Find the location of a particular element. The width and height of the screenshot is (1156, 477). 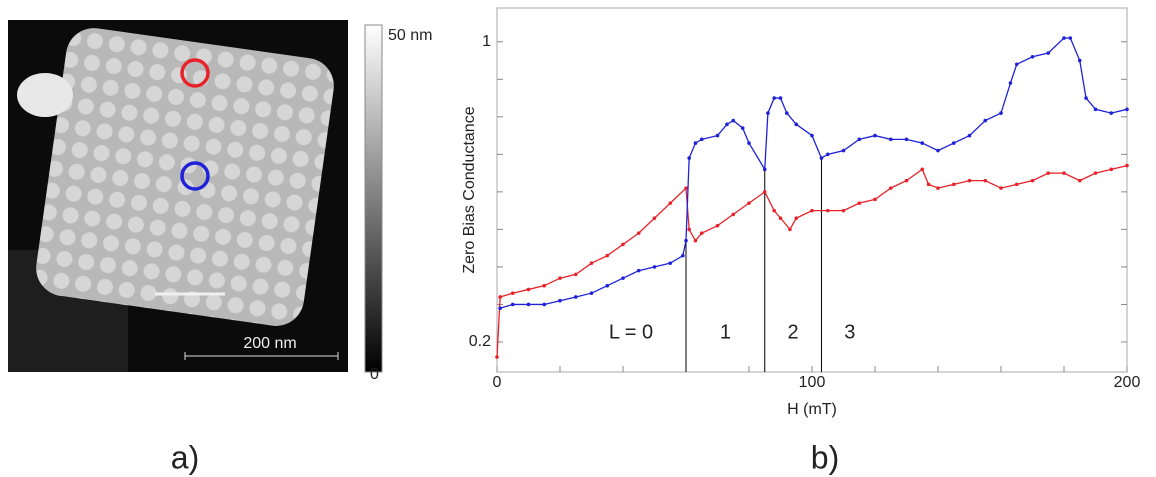

region-label: 3 is located at coordinates (849, 332).